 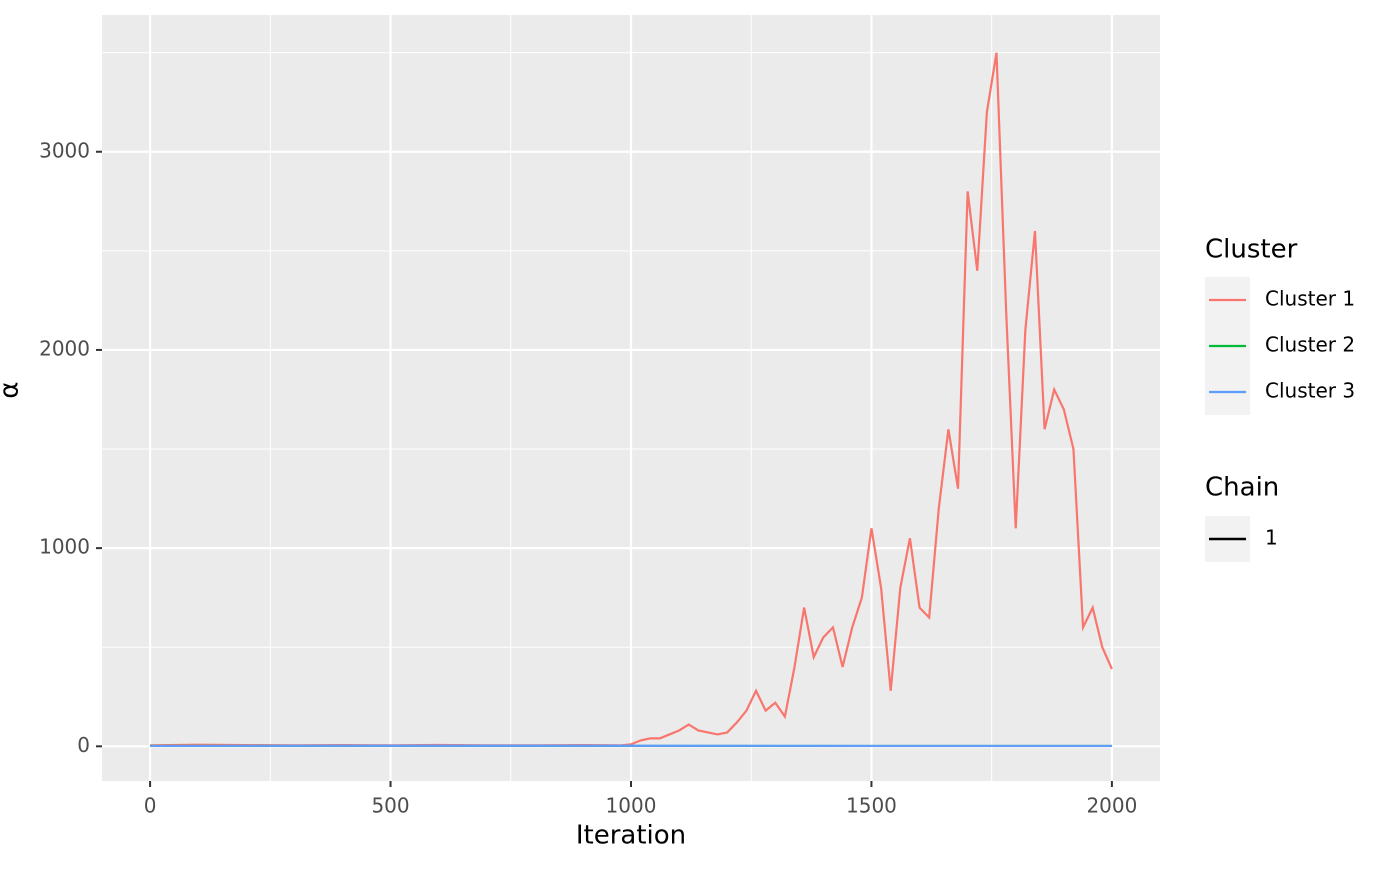 I want to click on legend-label: Cluster 2, so click(x=1310, y=345).